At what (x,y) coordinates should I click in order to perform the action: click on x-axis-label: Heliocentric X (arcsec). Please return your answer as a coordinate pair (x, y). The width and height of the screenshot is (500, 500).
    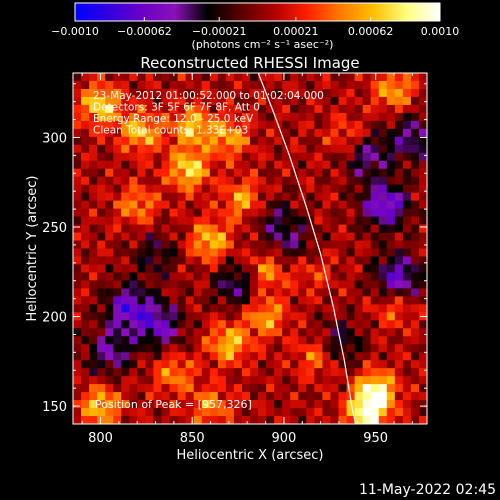
    Looking at the image, I should click on (250, 455).